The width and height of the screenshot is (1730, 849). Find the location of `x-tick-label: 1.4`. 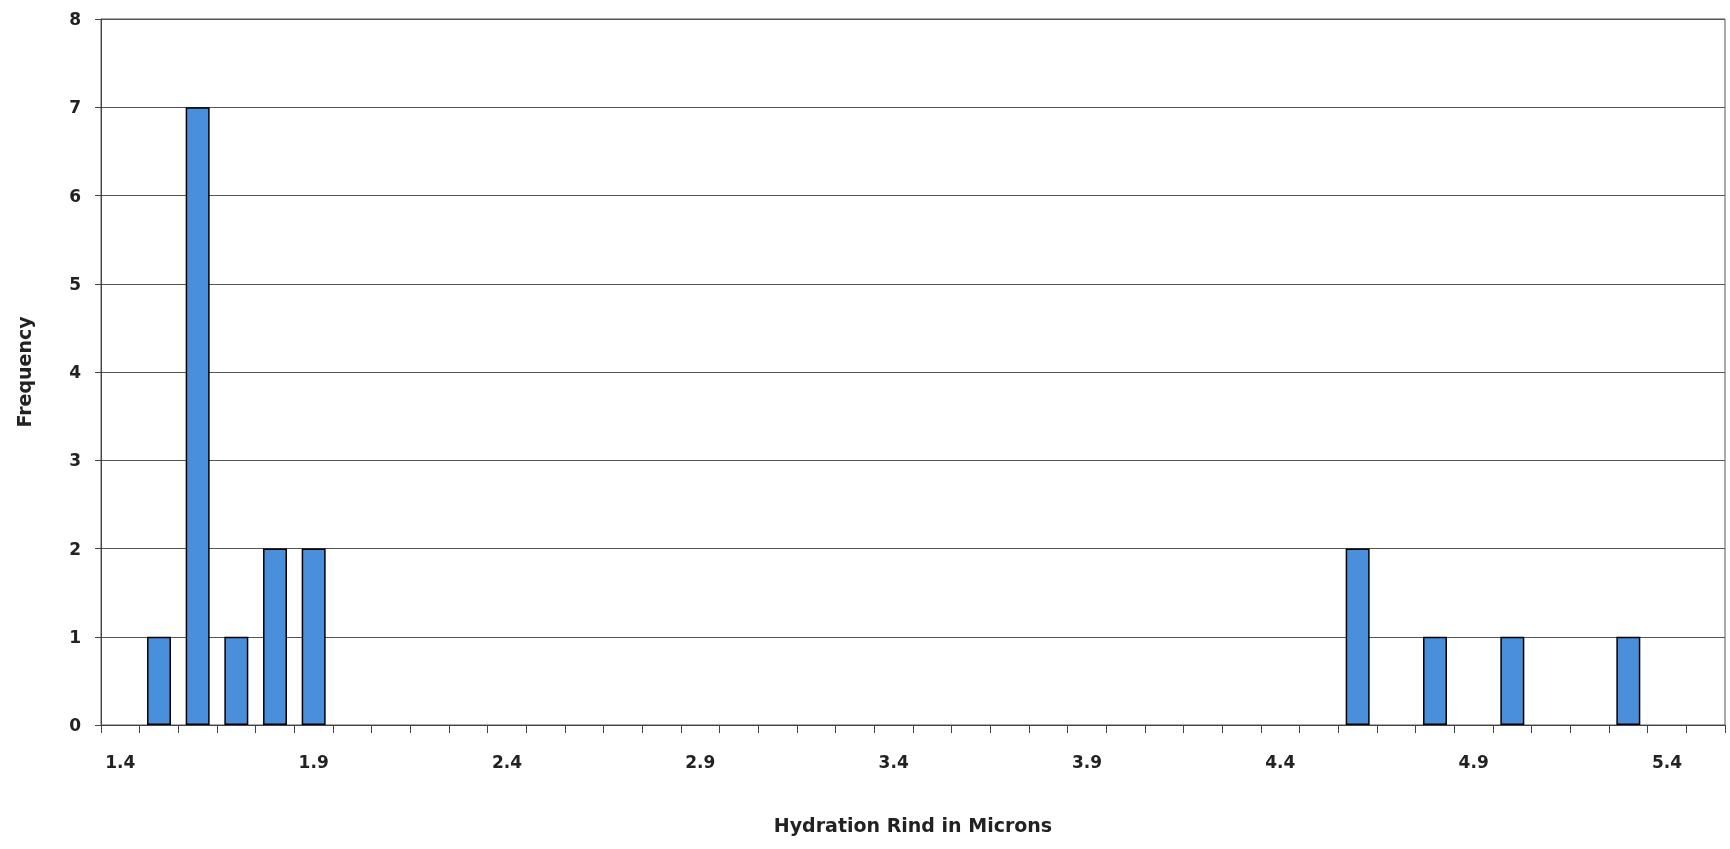

x-tick-label: 1.4 is located at coordinates (120, 761).